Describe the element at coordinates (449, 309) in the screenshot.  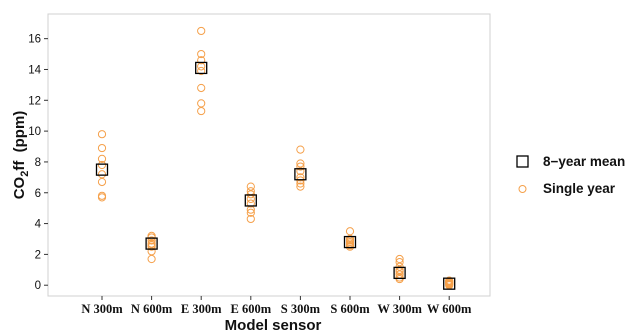
I see `x-tick-label: W 600m` at that location.